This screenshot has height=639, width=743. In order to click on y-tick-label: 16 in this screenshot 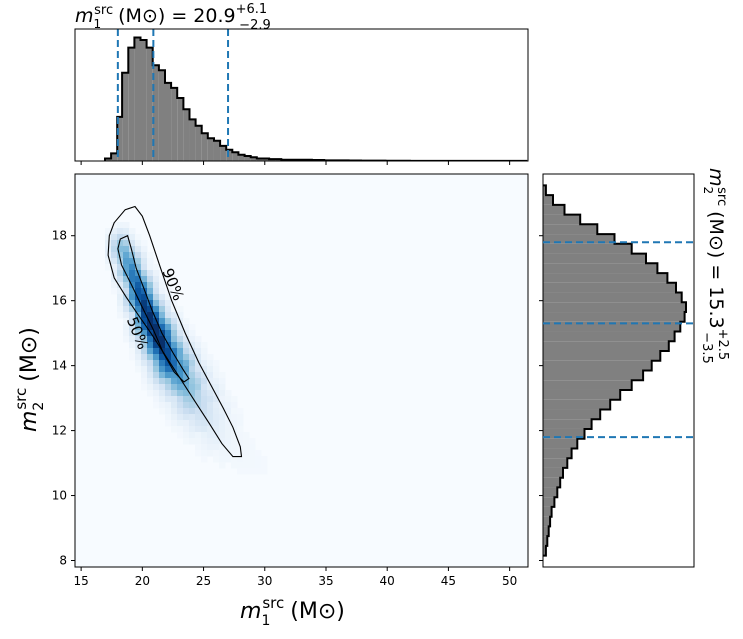, I will do `click(59, 301)`.